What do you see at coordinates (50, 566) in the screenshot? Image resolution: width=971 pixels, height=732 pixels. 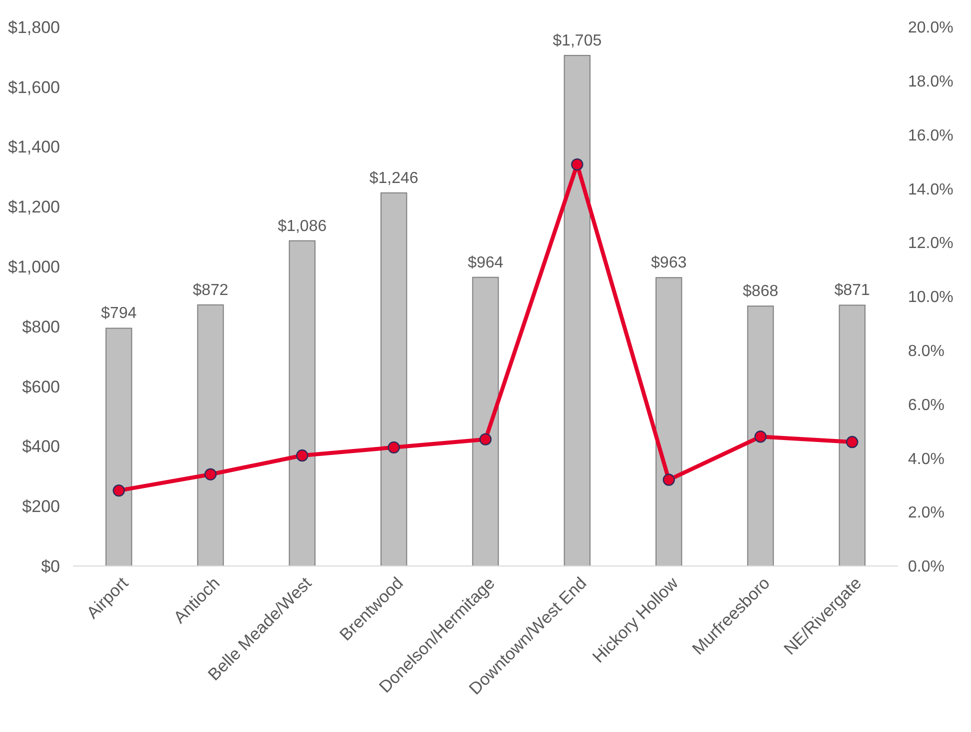 I see `y-tick-label: $0` at bounding box center [50, 566].